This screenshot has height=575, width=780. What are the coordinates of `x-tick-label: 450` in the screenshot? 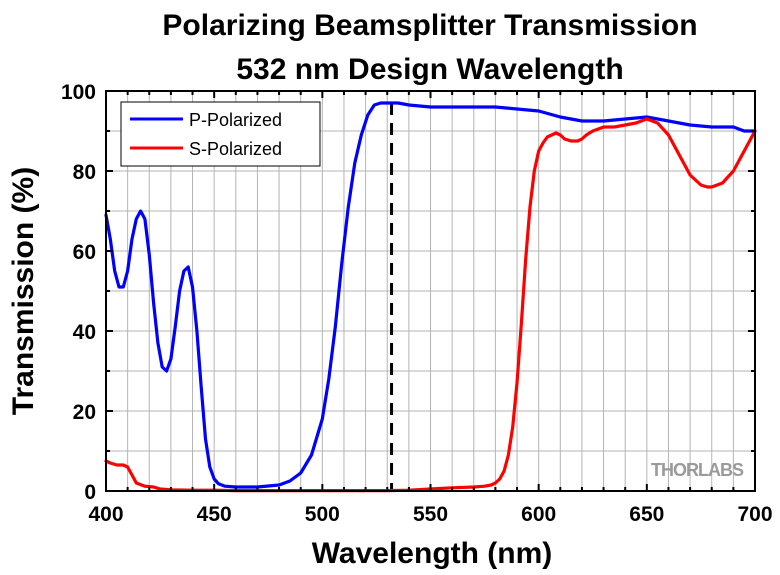 It's located at (214, 514).